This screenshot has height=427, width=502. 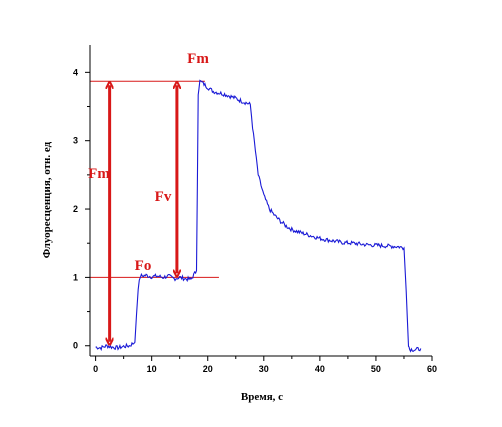 What do you see at coordinates (95, 369) in the screenshot?
I see `x-tick-label: 0` at bounding box center [95, 369].